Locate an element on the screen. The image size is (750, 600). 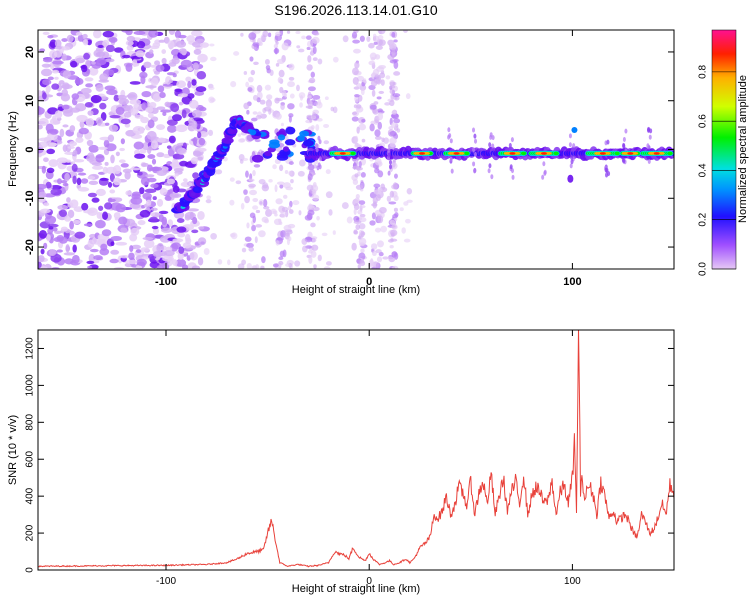
colorbar-tick-label: 0.0 is located at coordinates (703, 269).